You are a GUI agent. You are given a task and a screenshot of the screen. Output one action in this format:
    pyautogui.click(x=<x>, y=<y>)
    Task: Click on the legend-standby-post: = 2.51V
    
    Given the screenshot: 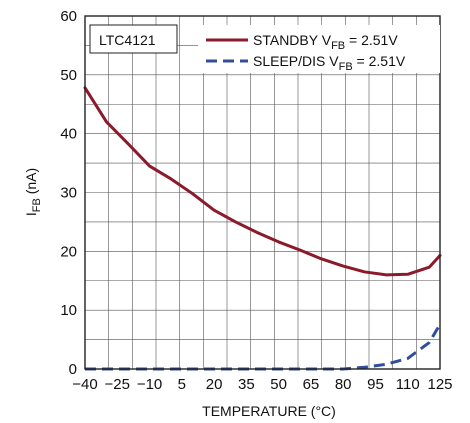 What is the action you would take?
    pyautogui.click(x=371, y=40)
    